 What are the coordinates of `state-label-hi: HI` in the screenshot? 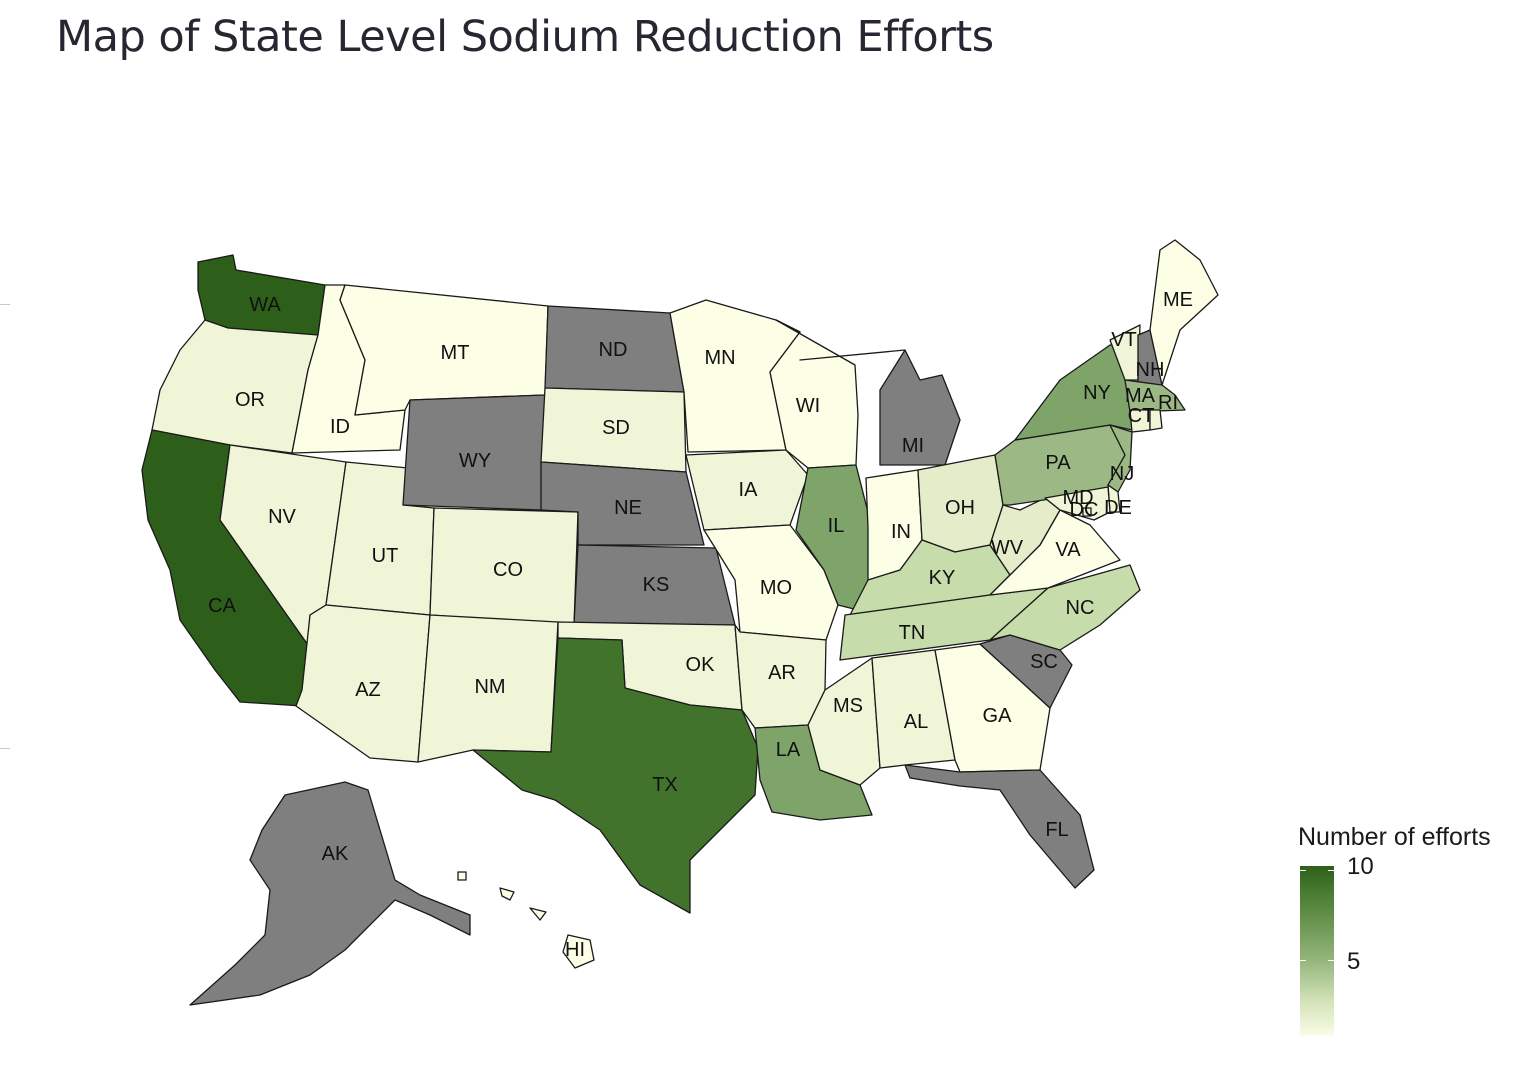 It's located at (575, 950).